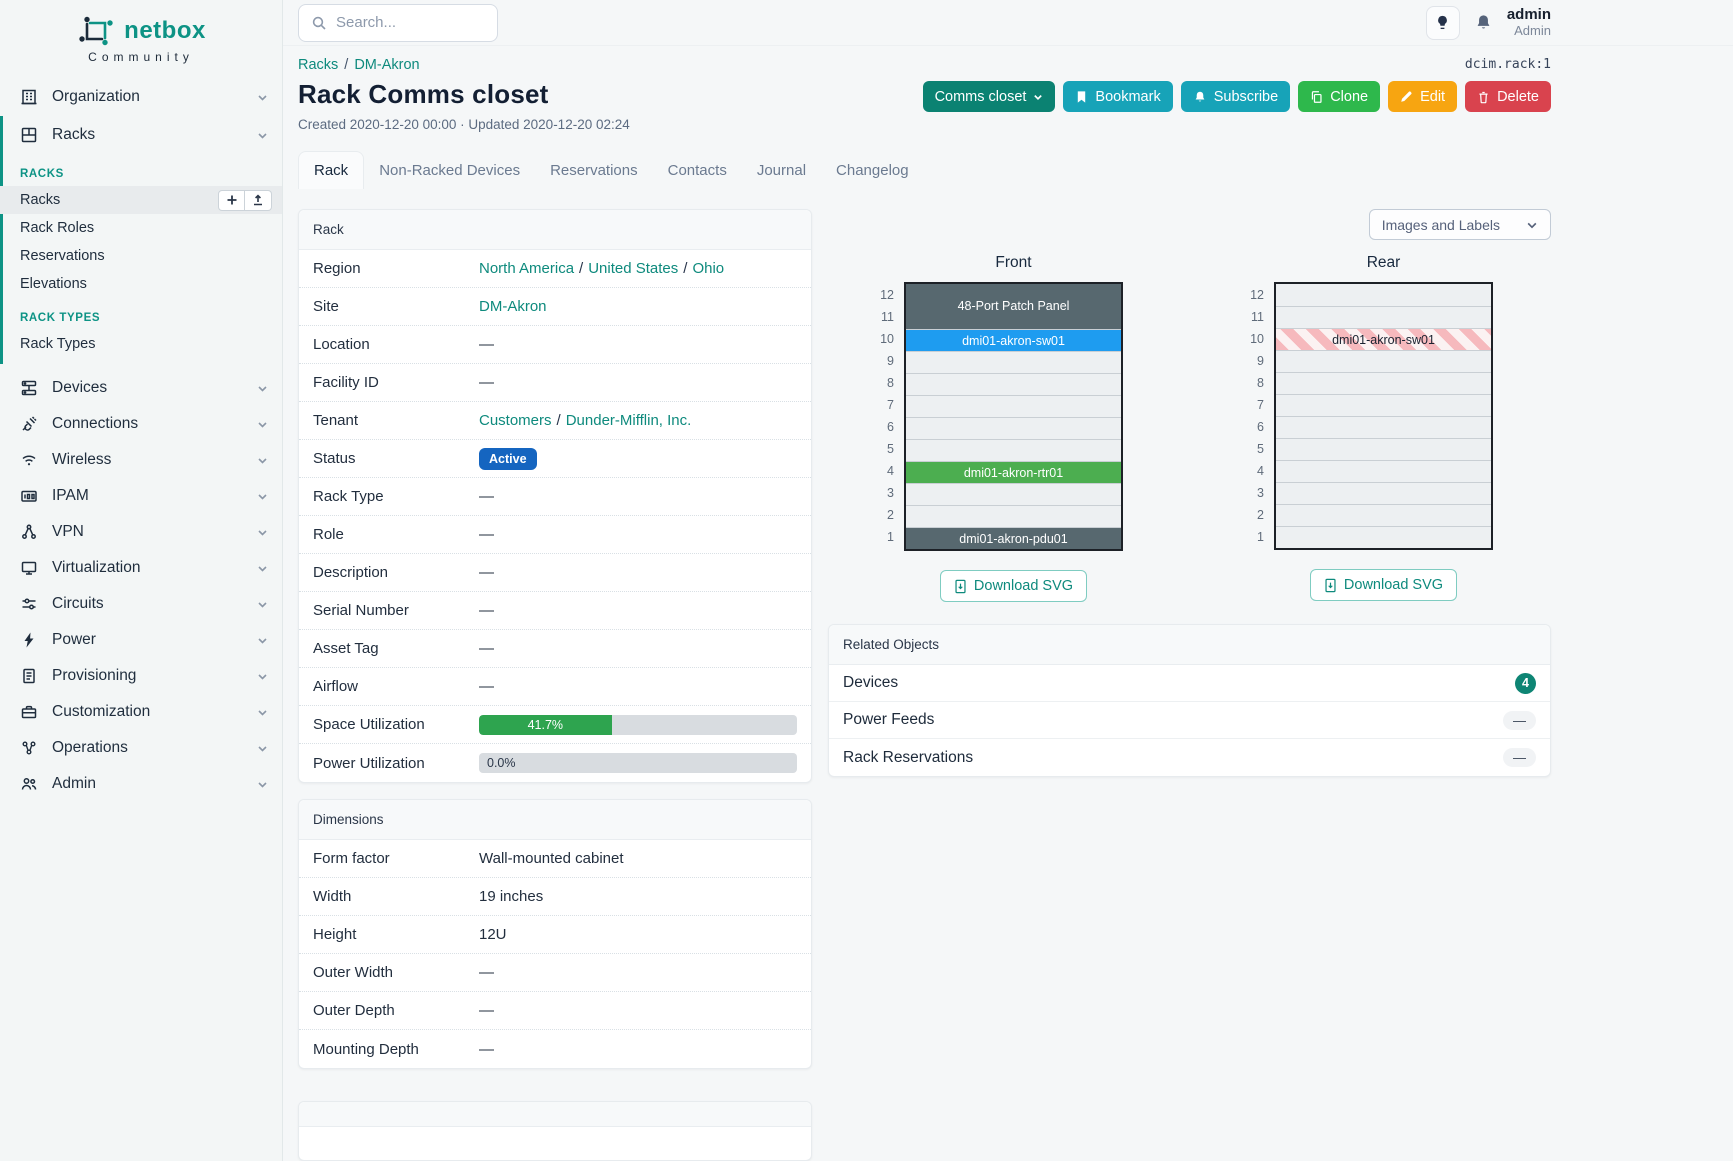  What do you see at coordinates (80, 387) in the screenshot?
I see `sidebar-item-label: Devices` at bounding box center [80, 387].